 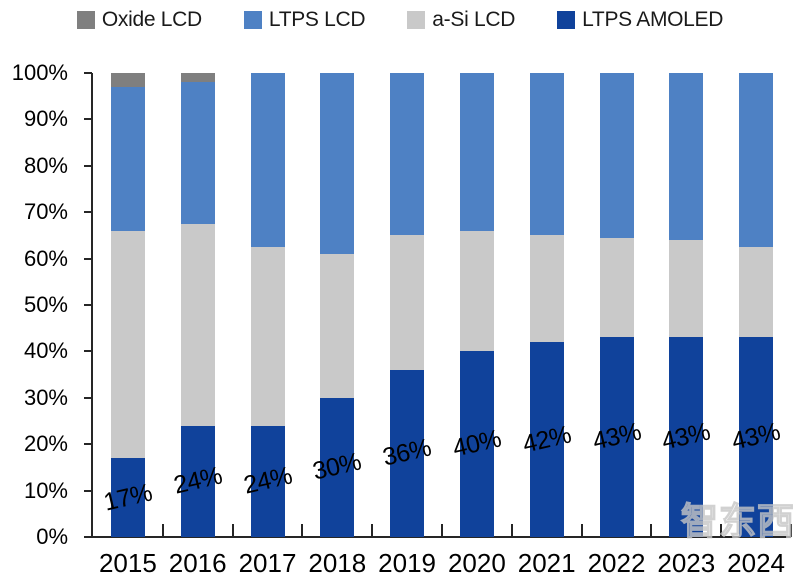 I want to click on data-label: 42%, so click(x=546, y=439).